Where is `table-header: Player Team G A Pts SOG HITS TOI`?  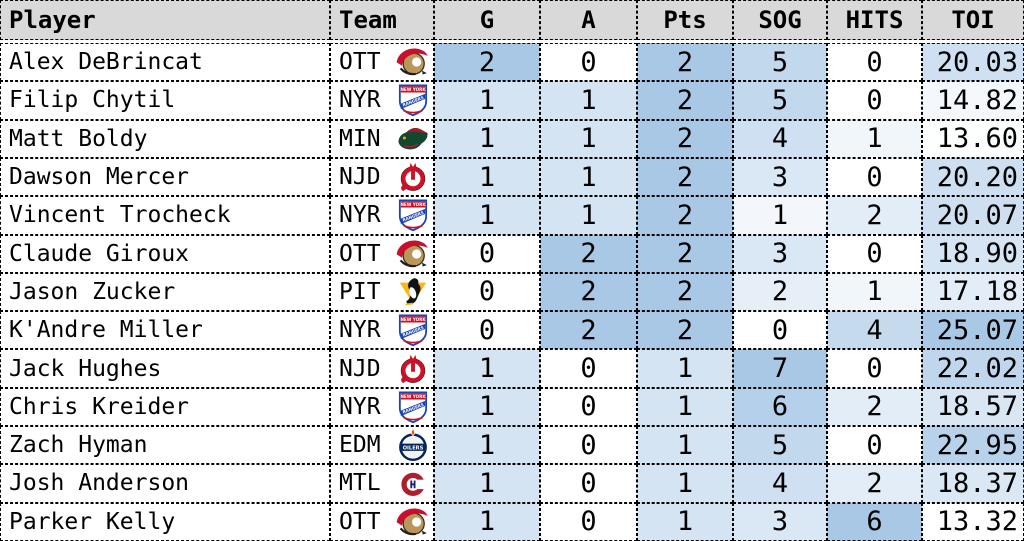 table-header: Player Team G A Pts SOG HITS TOI is located at coordinates (512, 20).